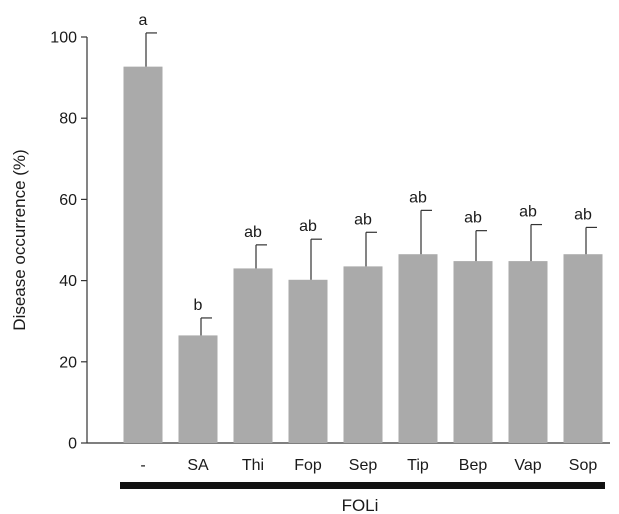 This screenshot has height=514, width=619. What do you see at coordinates (253, 465) in the screenshot?
I see `x-category-label: Thi` at bounding box center [253, 465].